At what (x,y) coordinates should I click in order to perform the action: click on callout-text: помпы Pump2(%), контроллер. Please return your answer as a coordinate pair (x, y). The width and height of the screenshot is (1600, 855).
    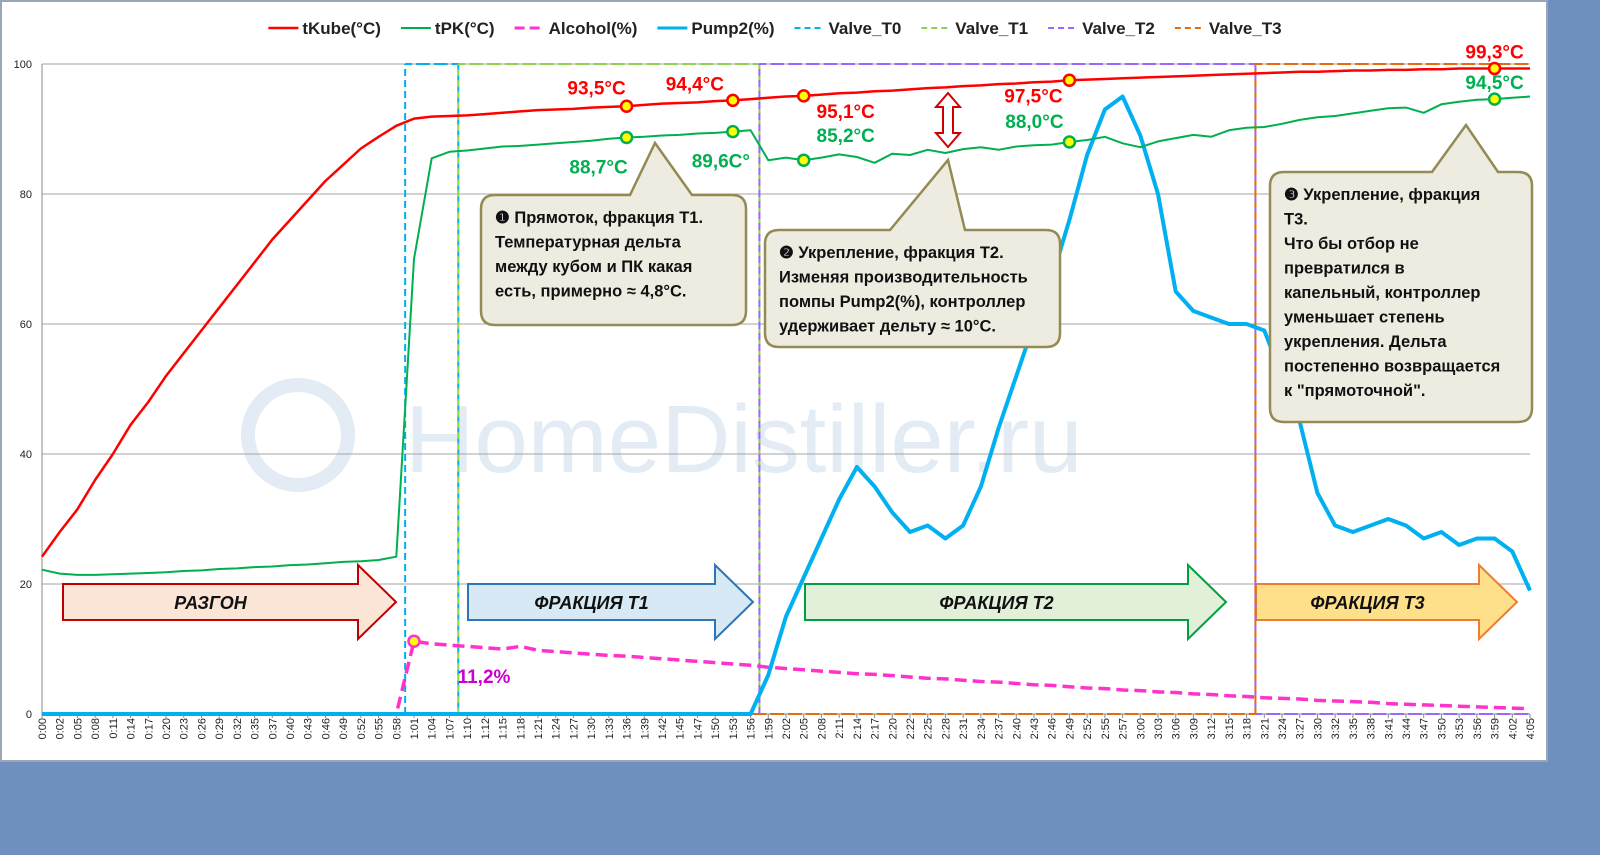
    Looking at the image, I should click on (902, 302).